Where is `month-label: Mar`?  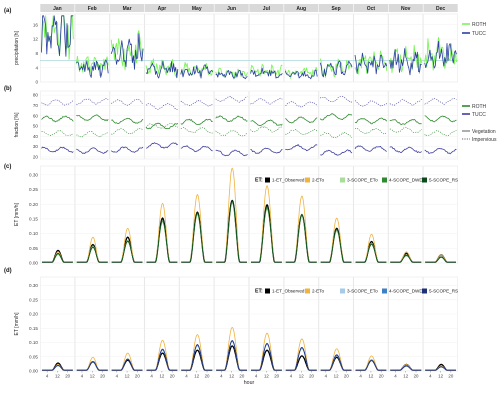 month-label: Mar is located at coordinates (127, 9).